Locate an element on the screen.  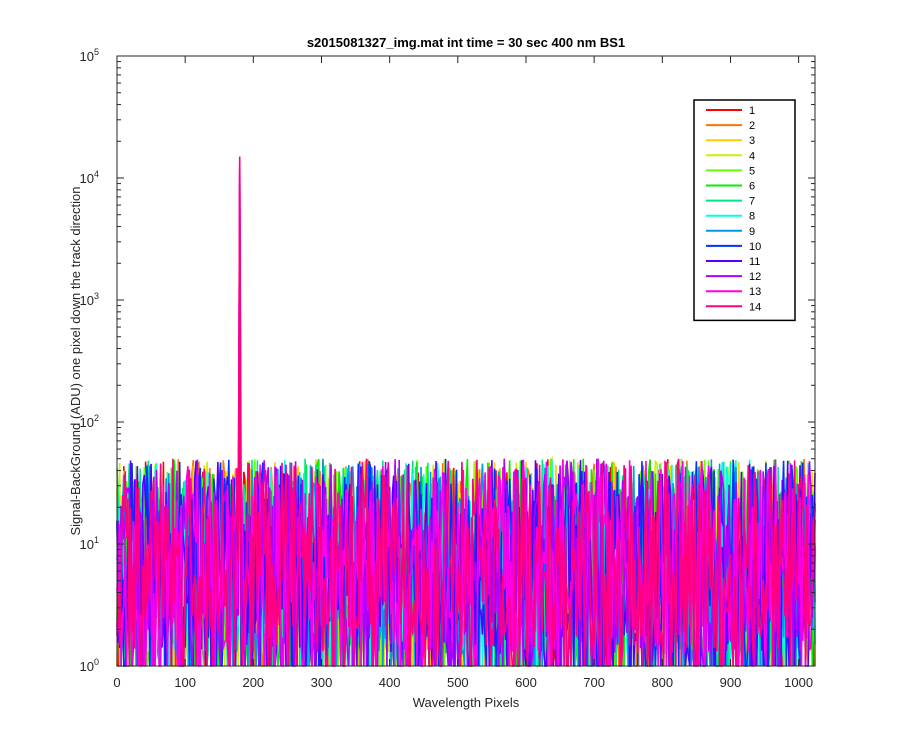
legend-label-13: 13 is located at coordinates (755, 292).